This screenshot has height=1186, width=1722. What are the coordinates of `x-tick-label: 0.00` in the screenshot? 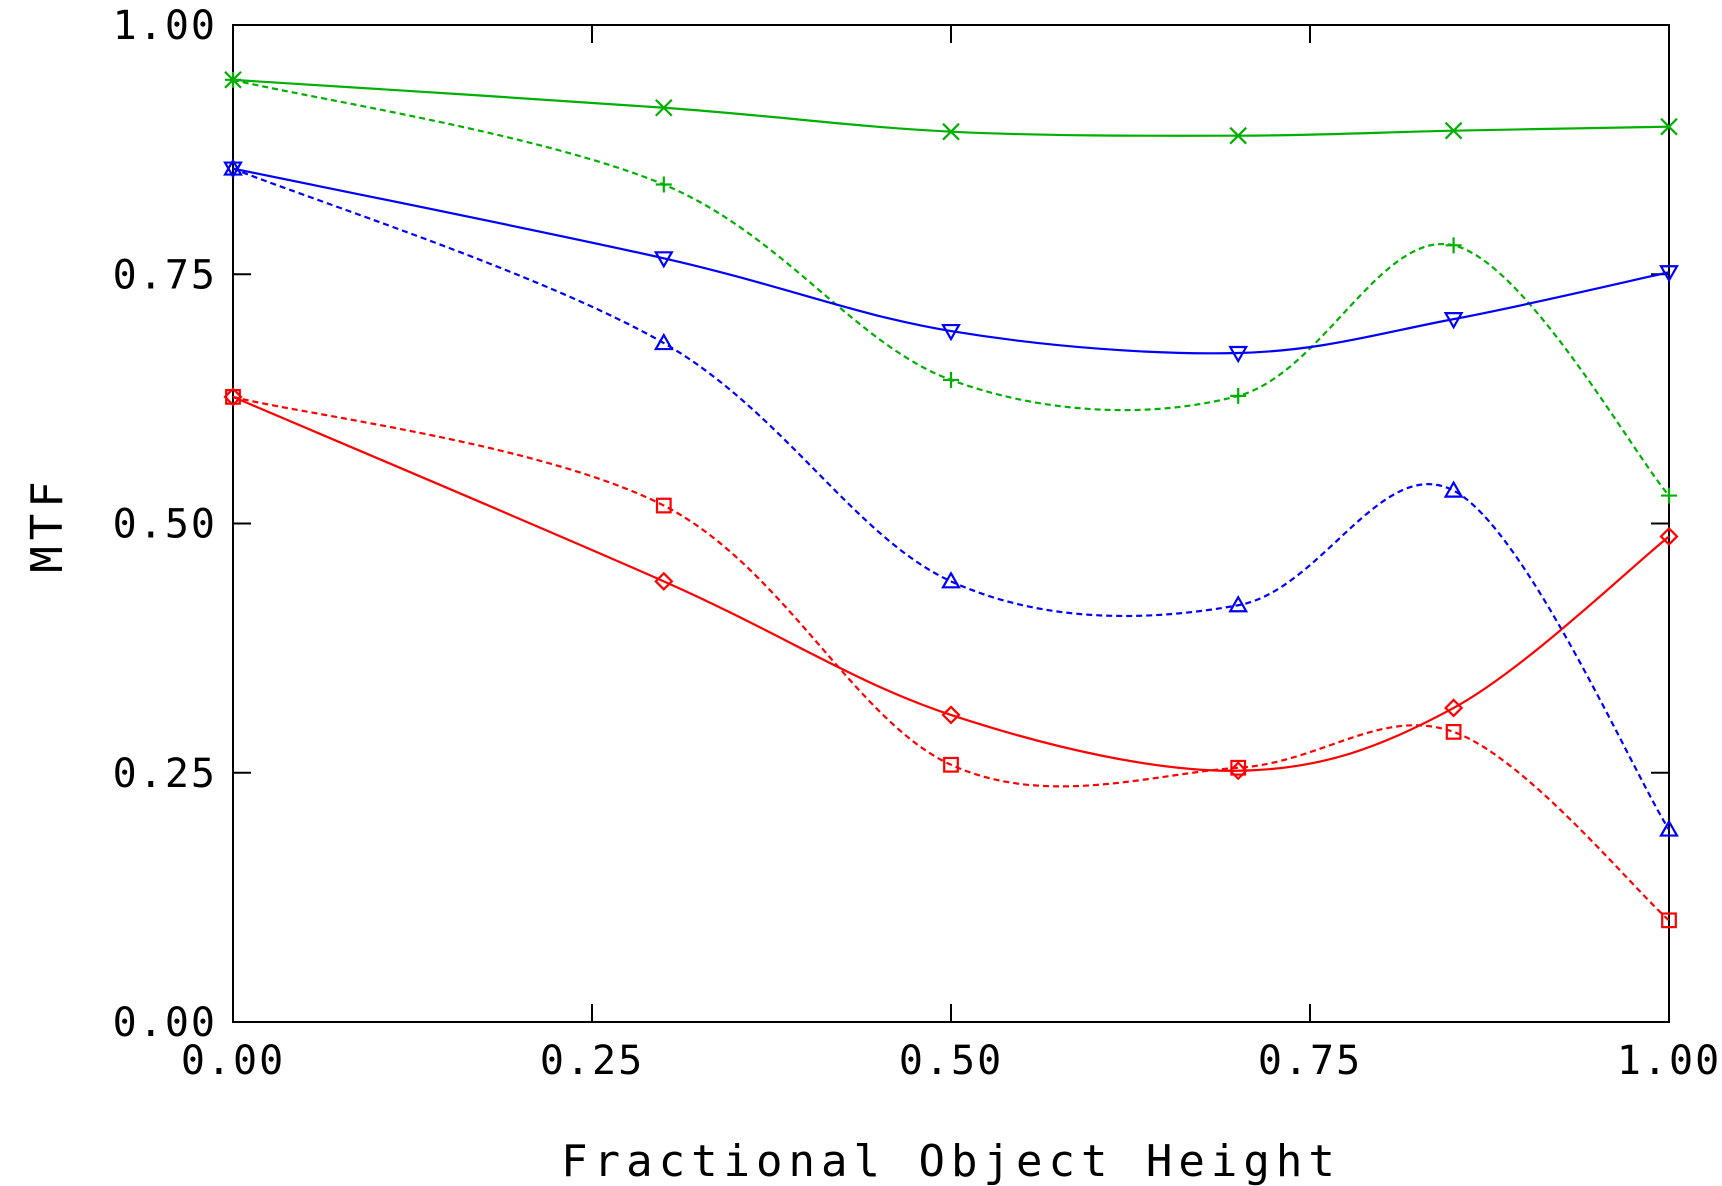 It's located at (233, 1061).